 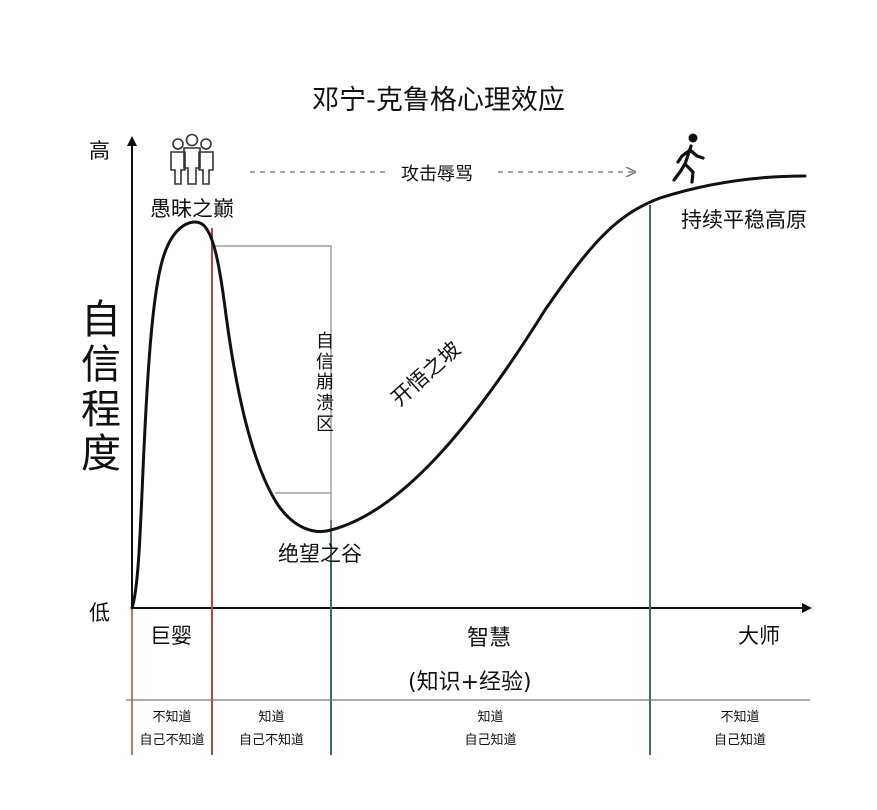 I want to click on collapse-zone-label: 自信崩溃区, so click(x=325, y=383).